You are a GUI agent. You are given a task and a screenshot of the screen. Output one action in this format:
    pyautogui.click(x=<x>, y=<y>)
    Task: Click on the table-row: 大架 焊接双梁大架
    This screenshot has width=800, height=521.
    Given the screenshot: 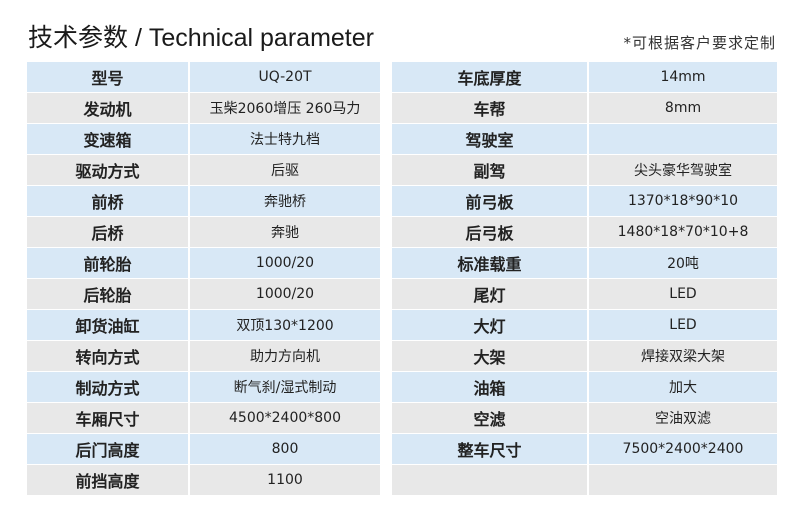 What is the action you would take?
    pyautogui.click(x=584, y=356)
    